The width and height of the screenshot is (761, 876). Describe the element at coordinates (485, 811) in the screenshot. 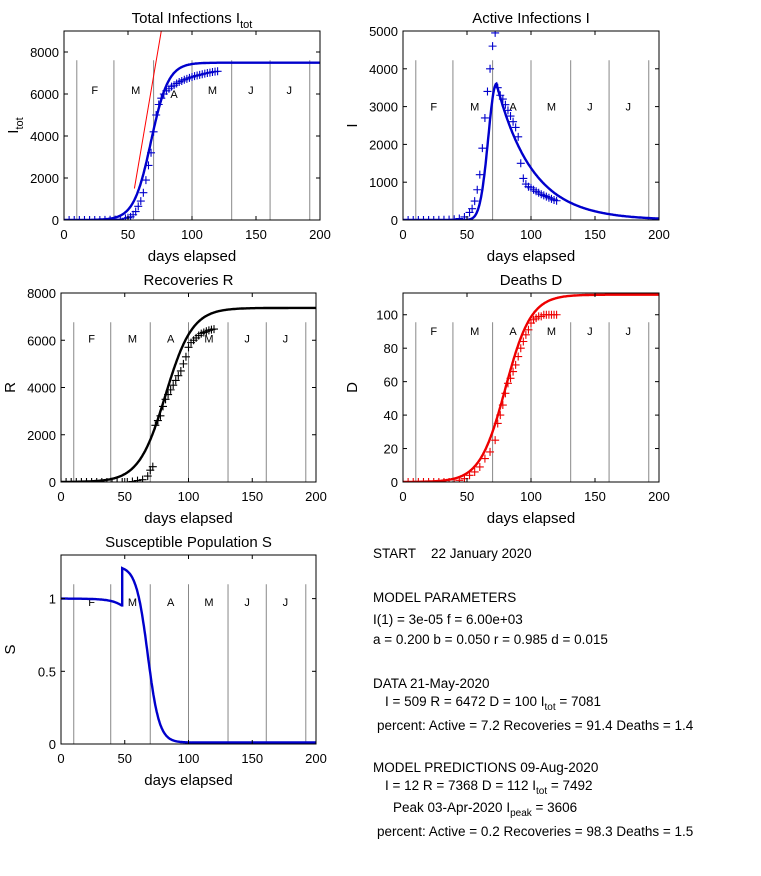

I see `peak-line: Peak 03-Apr-2020 Ipeak = 3606` at that location.